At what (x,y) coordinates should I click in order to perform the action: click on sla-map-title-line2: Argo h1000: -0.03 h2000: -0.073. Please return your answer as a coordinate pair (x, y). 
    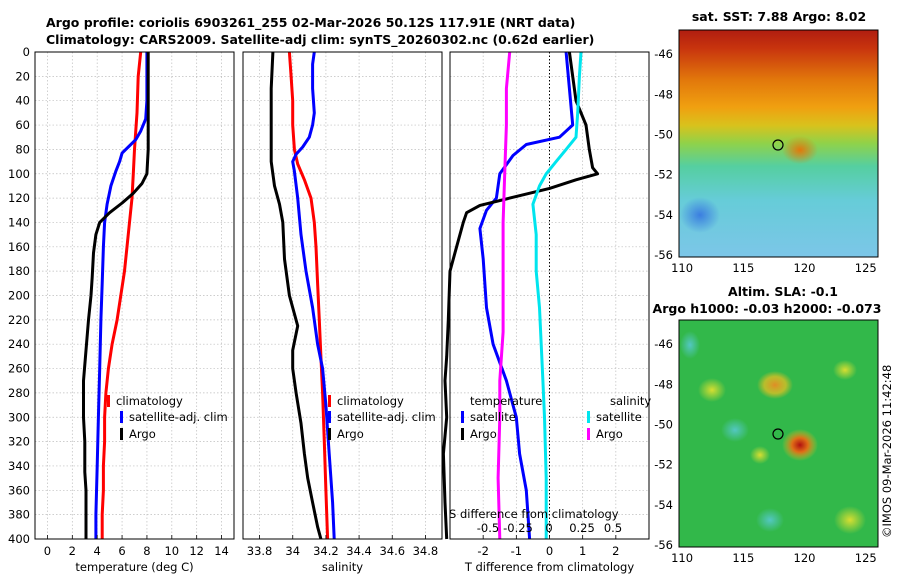
    Looking at the image, I should click on (767, 308).